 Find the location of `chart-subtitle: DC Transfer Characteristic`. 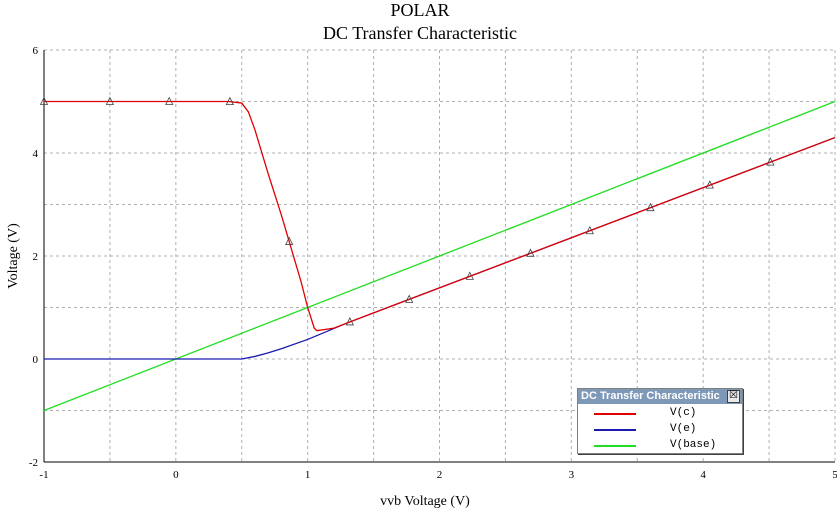

chart-subtitle: DC Transfer Characteristic is located at coordinates (420, 33).